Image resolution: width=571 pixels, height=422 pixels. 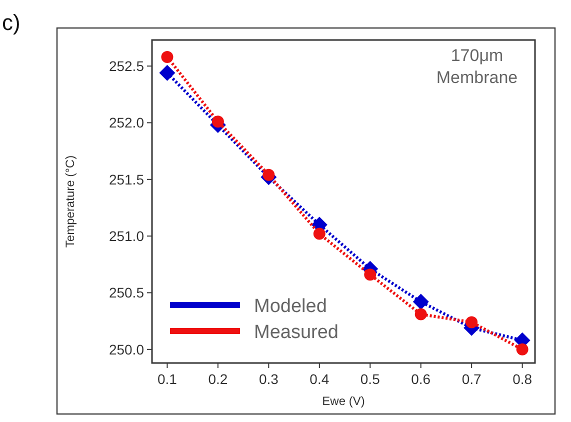 What do you see at coordinates (126, 349) in the screenshot?
I see `y-tick-label: 250.0` at bounding box center [126, 349].